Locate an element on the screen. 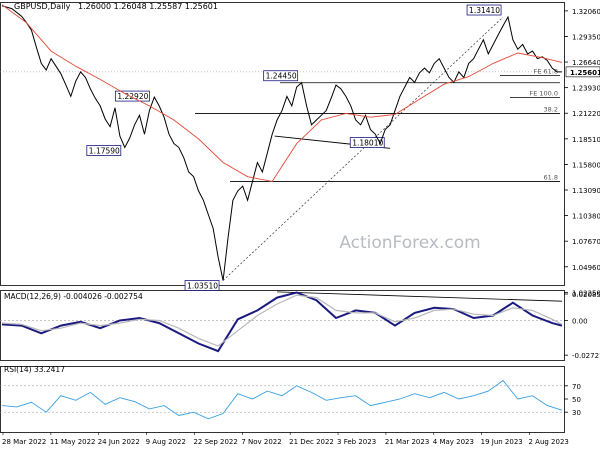 The width and height of the screenshot is (600, 454). rsi-title: RSI(14) 33.2417 is located at coordinates (34, 369).